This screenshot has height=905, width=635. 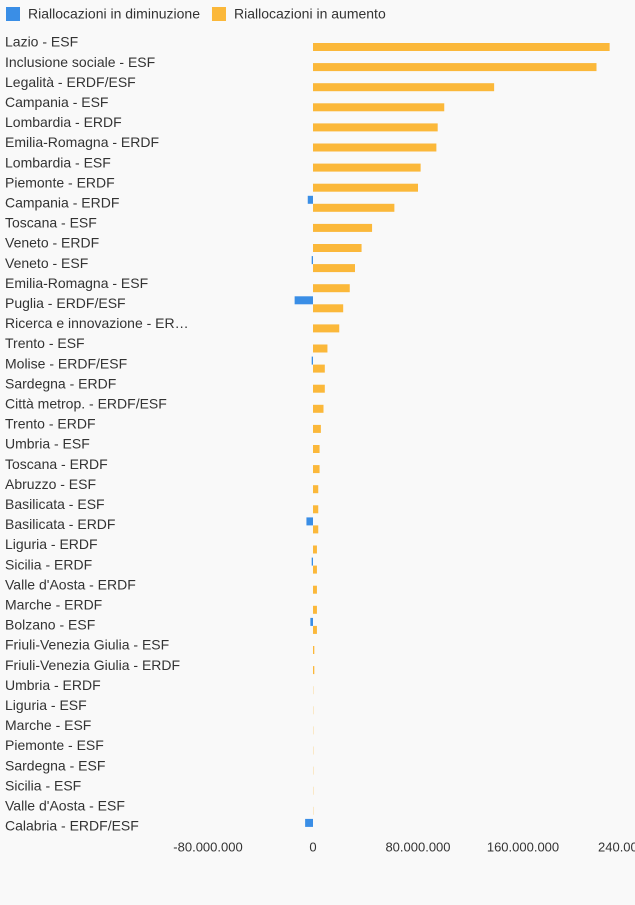 What do you see at coordinates (51, 223) in the screenshot?
I see `y-tick-label: Toscana - ESF` at bounding box center [51, 223].